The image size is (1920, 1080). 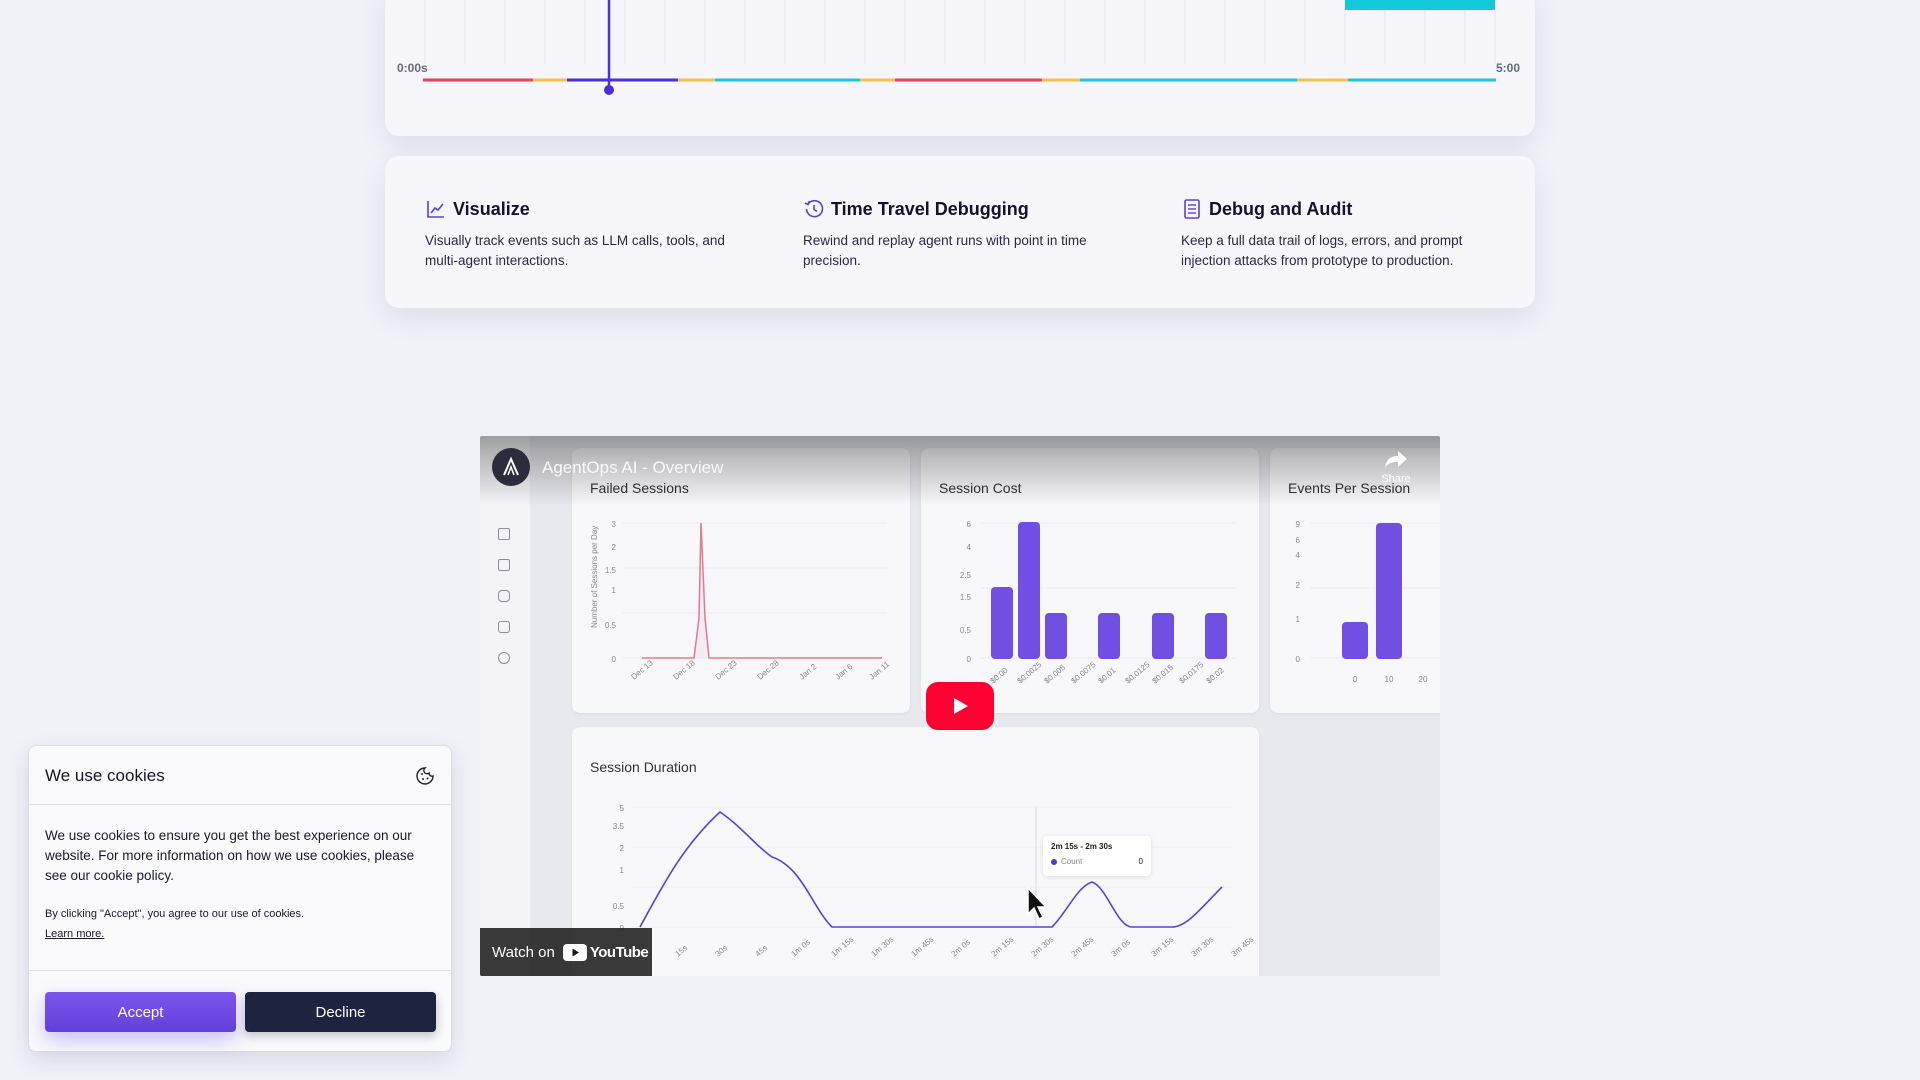 What do you see at coordinates (504, 596) in the screenshot?
I see `sidebar-robot-icon` at bounding box center [504, 596].